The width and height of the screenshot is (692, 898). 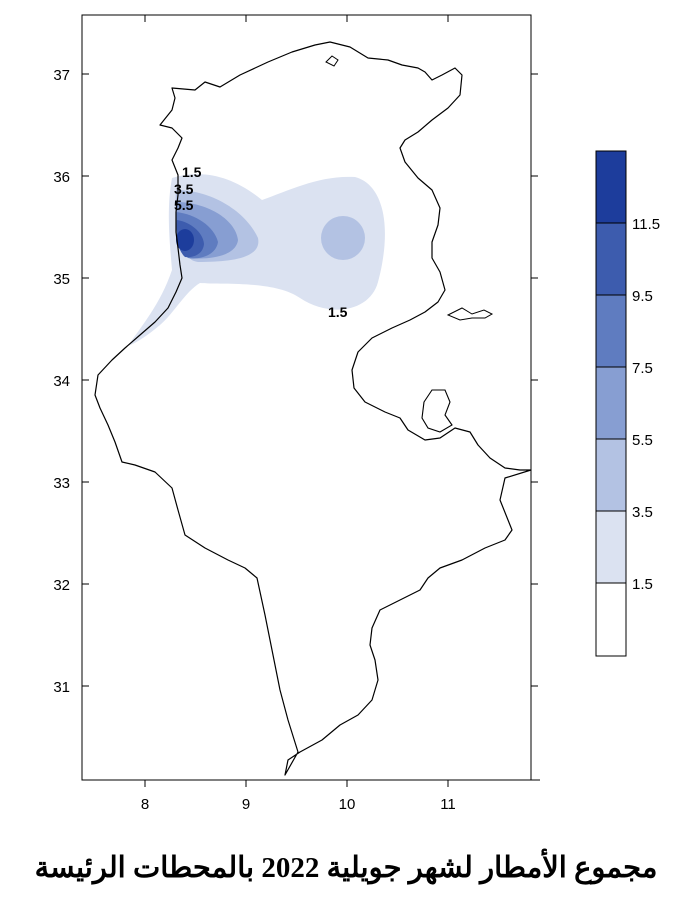 I want to click on legend-label: 3.5, so click(x=642, y=512).